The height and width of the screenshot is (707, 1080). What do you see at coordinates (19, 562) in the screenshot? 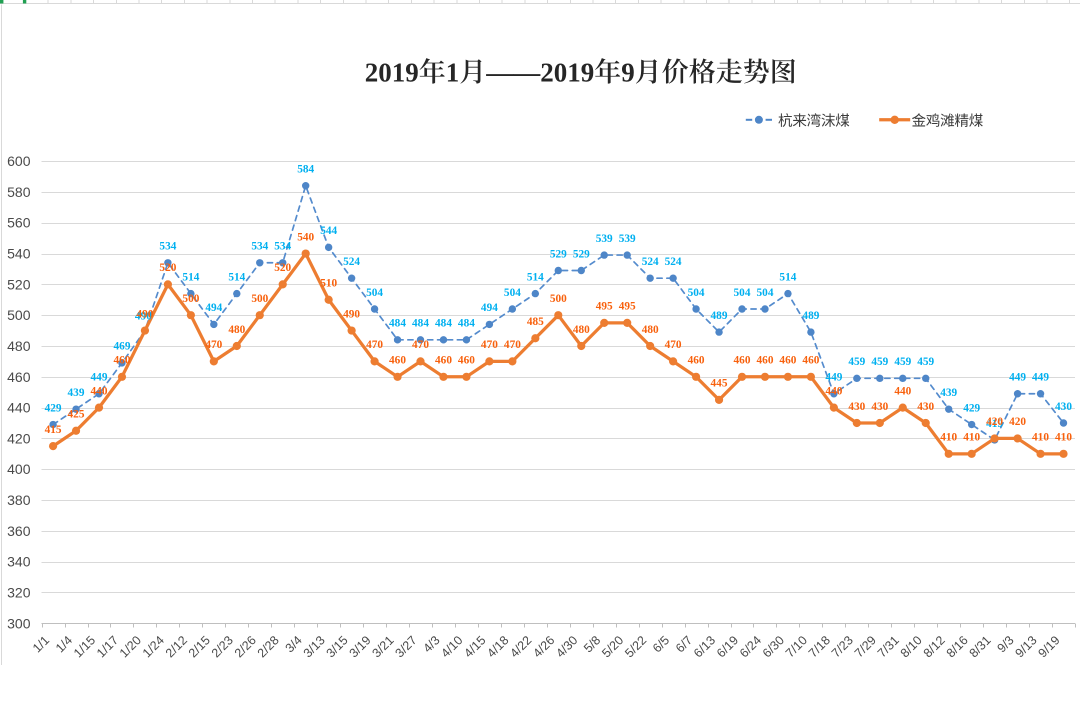
I see `svg-text: 340` at bounding box center [19, 562].